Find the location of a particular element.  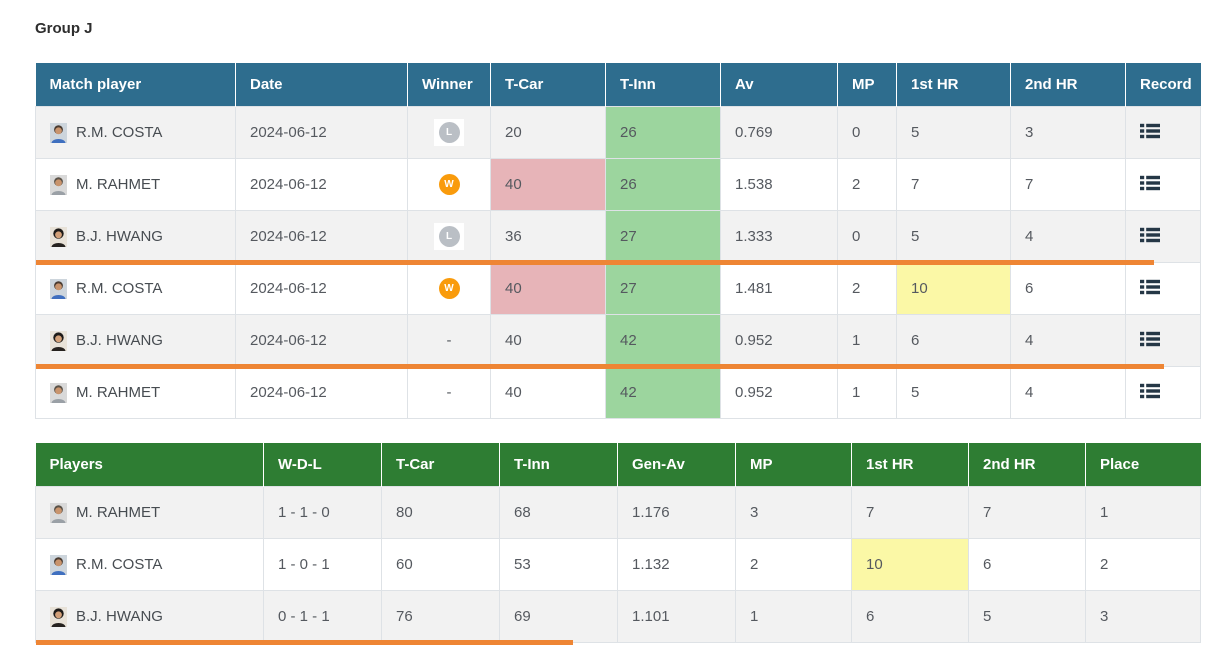

wdl-cell: 1 - 0 - 1 is located at coordinates (322, 564).